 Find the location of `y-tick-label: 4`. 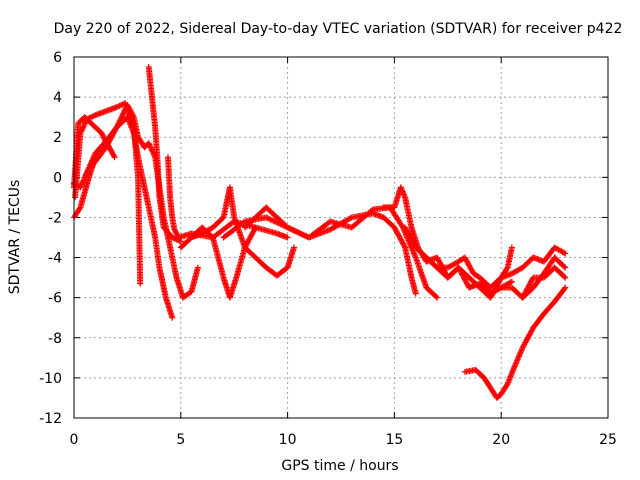

y-tick-label: 4 is located at coordinates (57, 98).